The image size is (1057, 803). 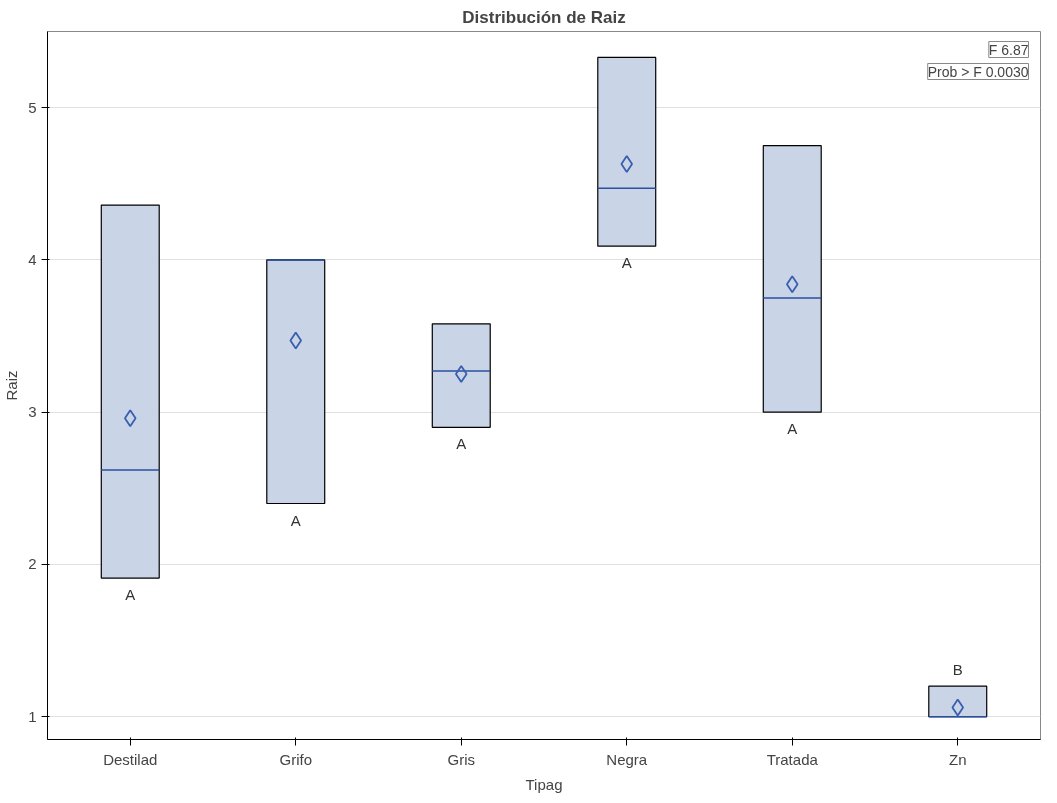 I want to click on y-tick-label: 4, so click(x=32, y=259).